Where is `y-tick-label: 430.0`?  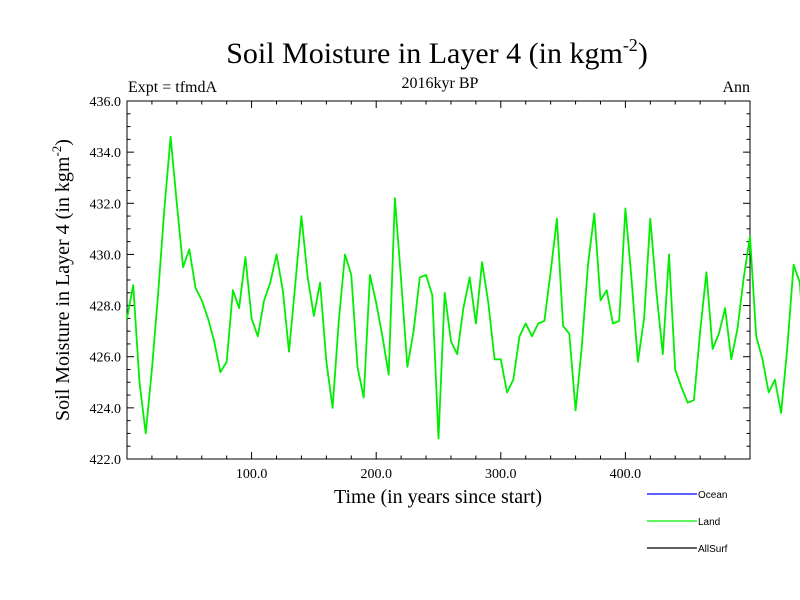 y-tick-label: 430.0 is located at coordinates (106, 255).